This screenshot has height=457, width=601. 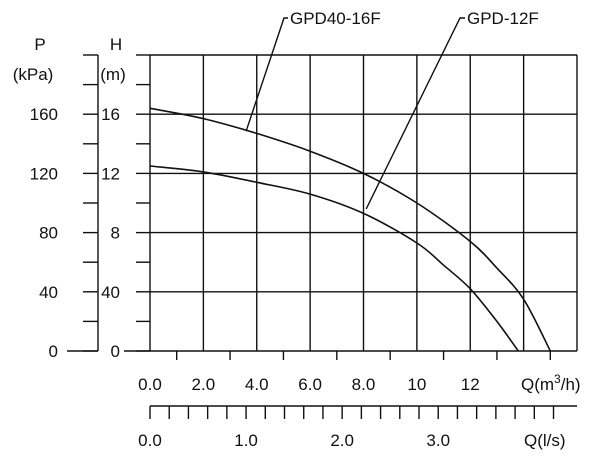 I want to click on head-axis-tick-label: 8, so click(x=115, y=233).